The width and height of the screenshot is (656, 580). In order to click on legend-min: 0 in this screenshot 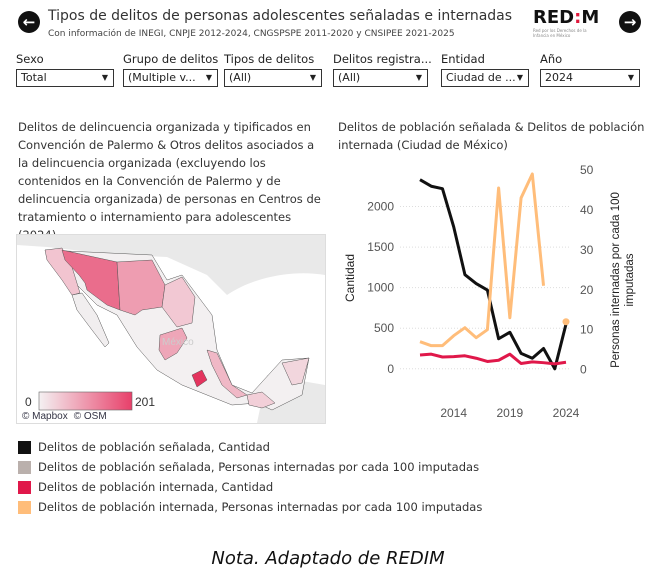, I will do `click(28, 402)`.